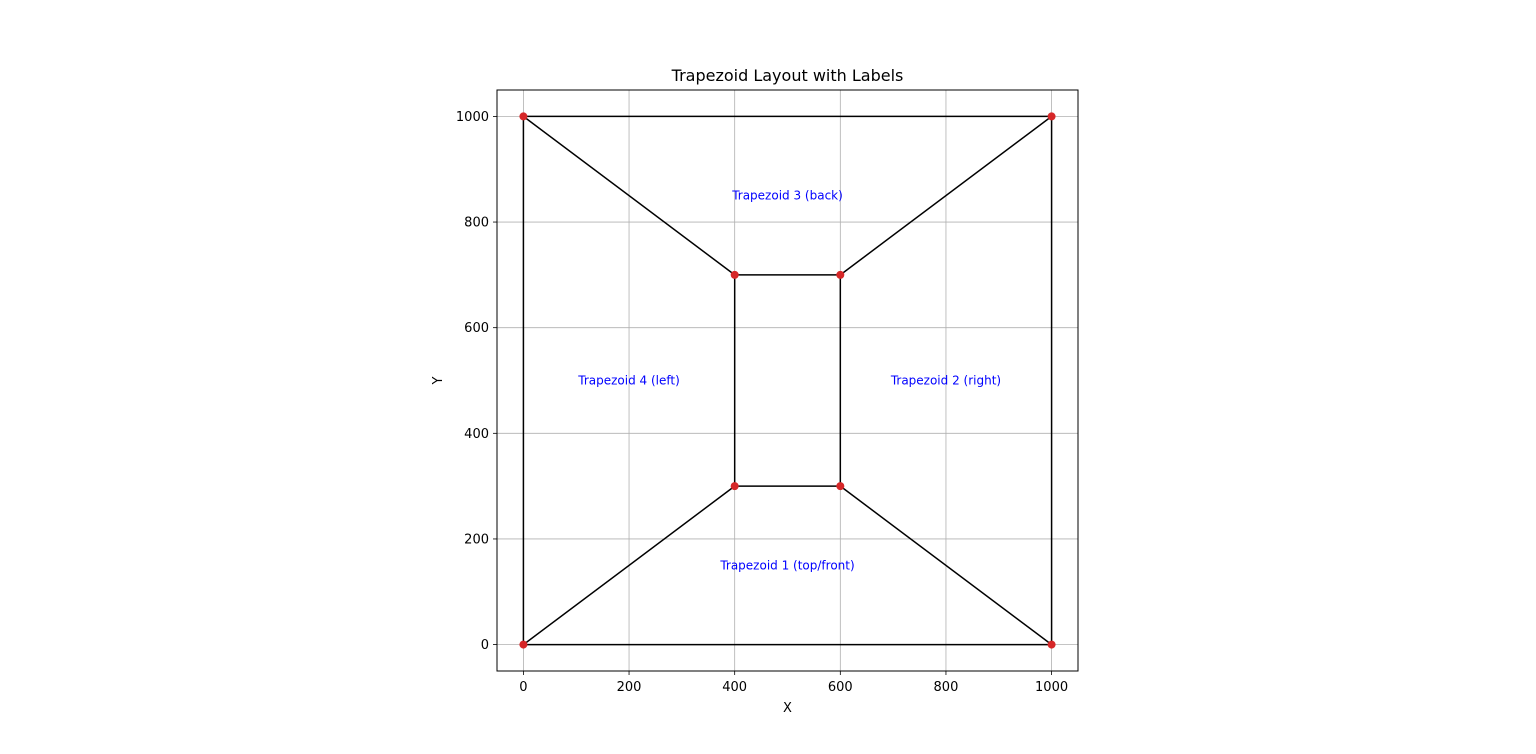 The image size is (1536, 754). What do you see at coordinates (523, 687) in the screenshot?
I see `x-tick-label: 0` at bounding box center [523, 687].